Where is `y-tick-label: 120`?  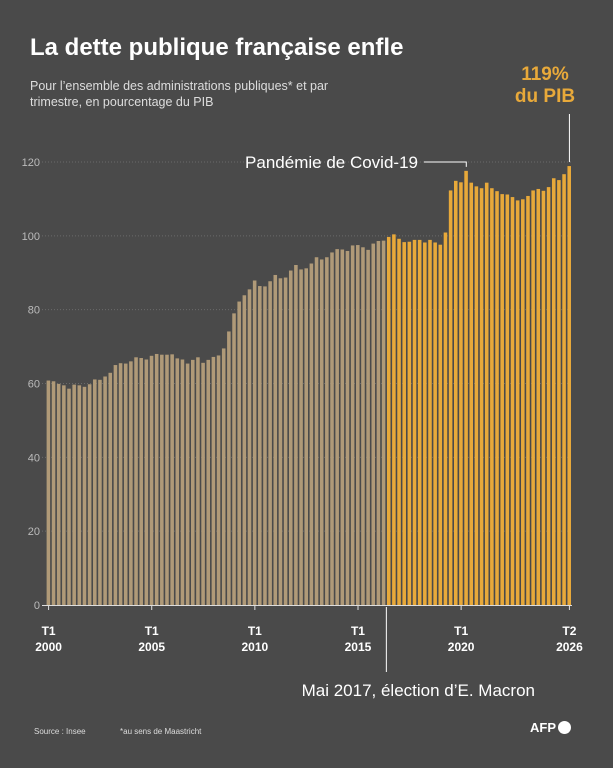
y-tick-label: 120 is located at coordinates (31, 163).